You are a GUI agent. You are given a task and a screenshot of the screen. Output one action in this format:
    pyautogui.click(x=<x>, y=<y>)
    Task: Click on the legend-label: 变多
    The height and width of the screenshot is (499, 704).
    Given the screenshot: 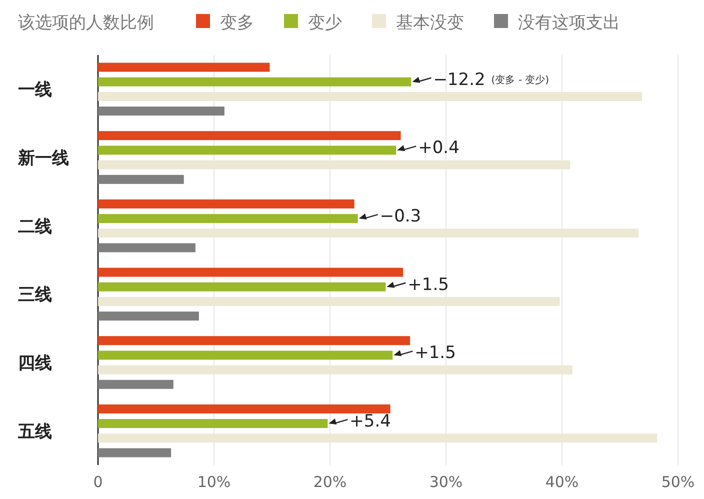 What is the action you would take?
    pyautogui.click(x=237, y=23)
    